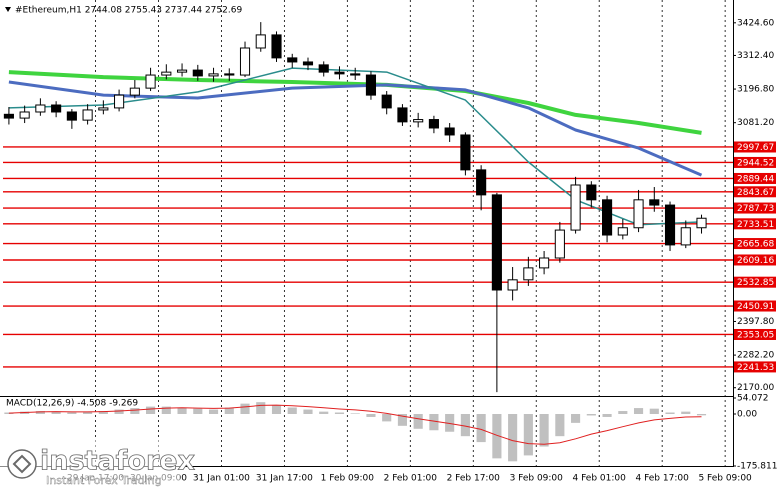 The height and width of the screenshot is (489, 781). I want to click on macd-title: MACD(12,26,9) -4.508 -9.269, so click(72, 404).